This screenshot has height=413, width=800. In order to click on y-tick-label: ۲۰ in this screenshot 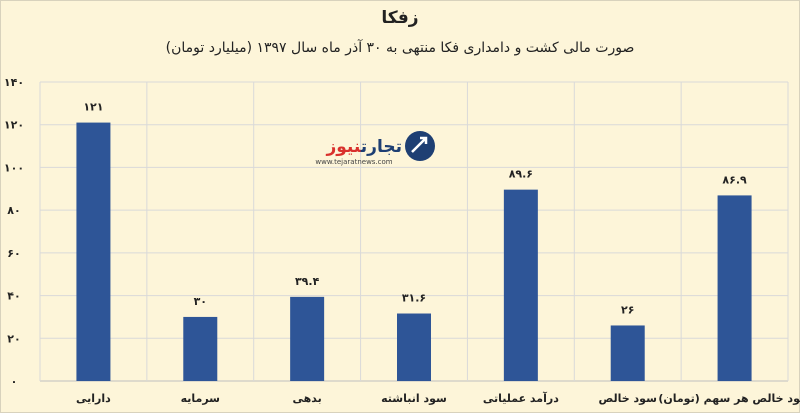, I will do `click(13, 338)`.